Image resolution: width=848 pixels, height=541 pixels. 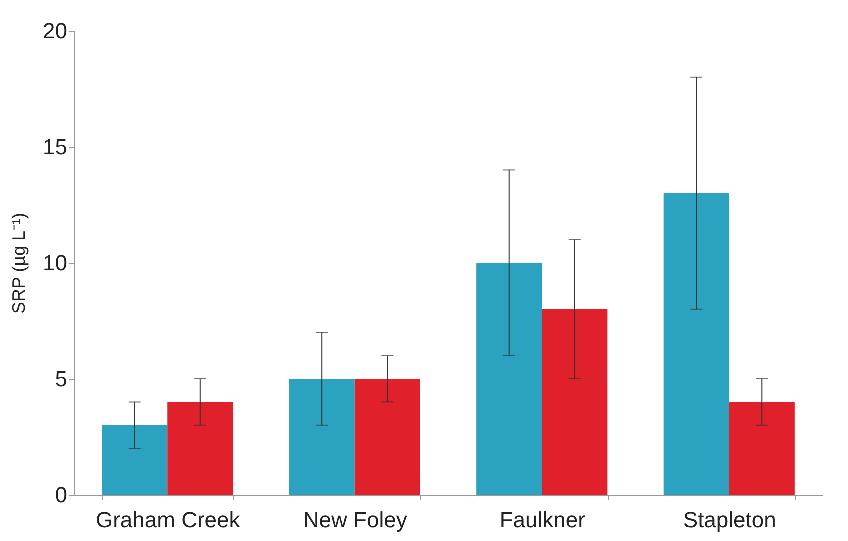 What do you see at coordinates (55, 147) in the screenshot?
I see `y-tick-label: 15` at bounding box center [55, 147].